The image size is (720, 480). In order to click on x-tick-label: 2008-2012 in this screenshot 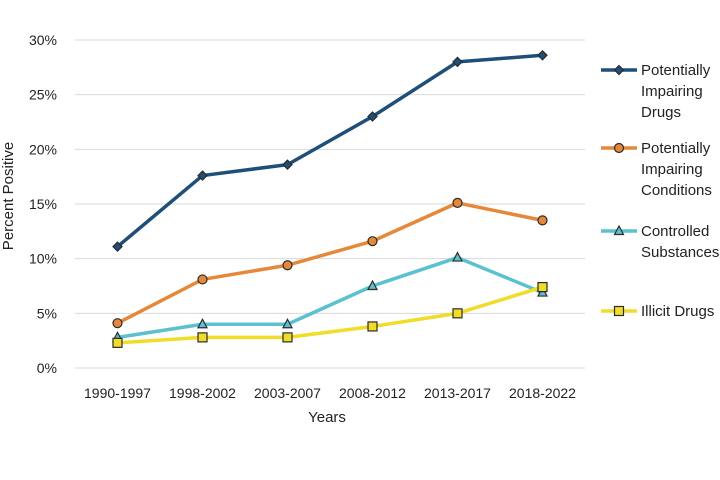, I will do `click(372, 393)`.